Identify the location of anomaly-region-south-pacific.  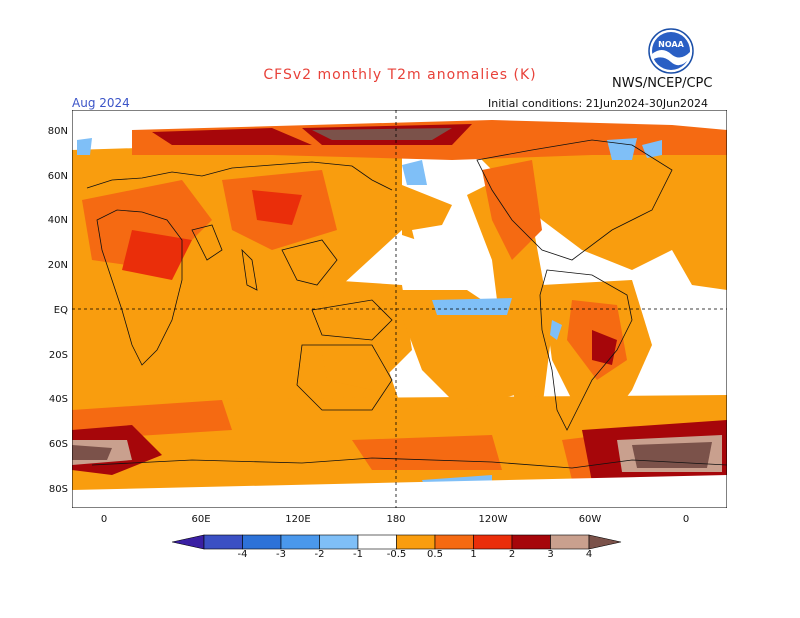
(467, 350).